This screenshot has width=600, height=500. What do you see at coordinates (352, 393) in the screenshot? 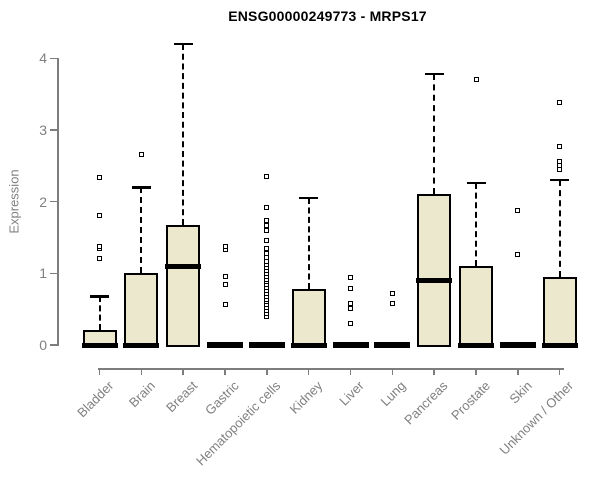
I see `x-category-label-liver: Liver` at bounding box center [352, 393].